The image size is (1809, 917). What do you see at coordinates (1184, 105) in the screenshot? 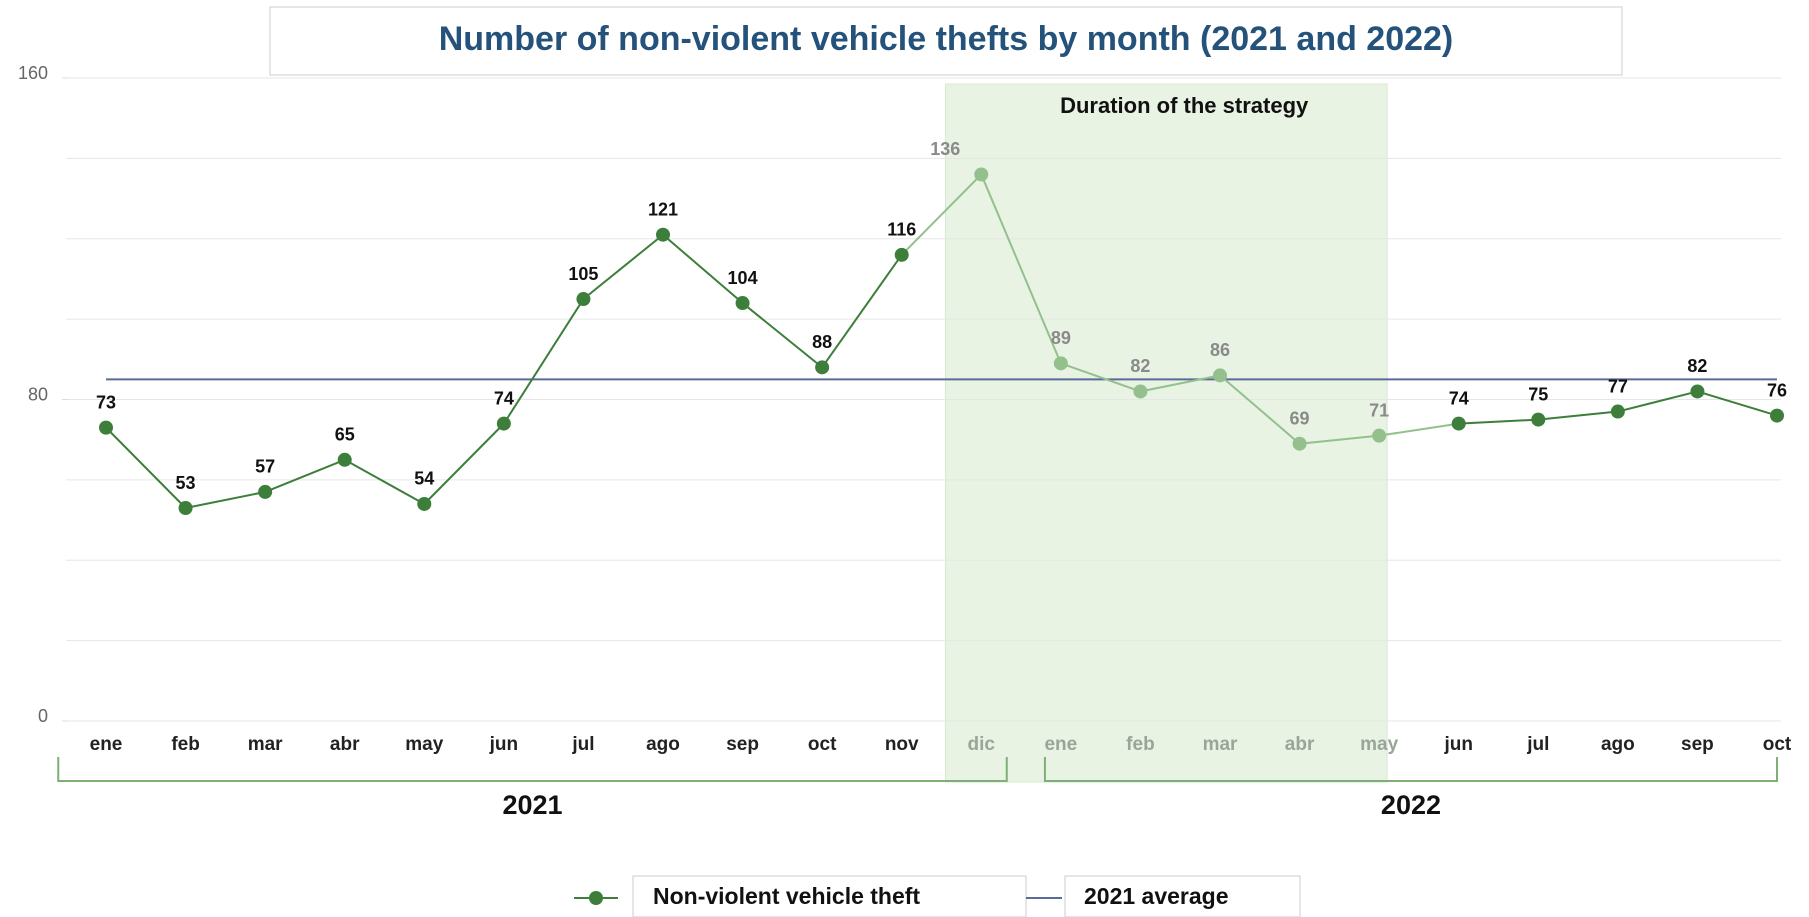
I see `strategy-label: Duration of the strategy` at bounding box center [1184, 105].